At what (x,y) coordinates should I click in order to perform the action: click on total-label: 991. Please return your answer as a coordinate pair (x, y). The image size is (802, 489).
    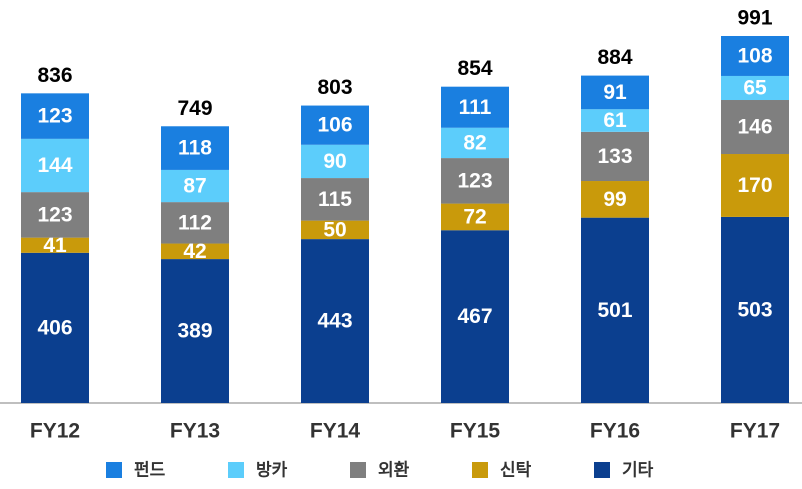
    Looking at the image, I should click on (754, 18).